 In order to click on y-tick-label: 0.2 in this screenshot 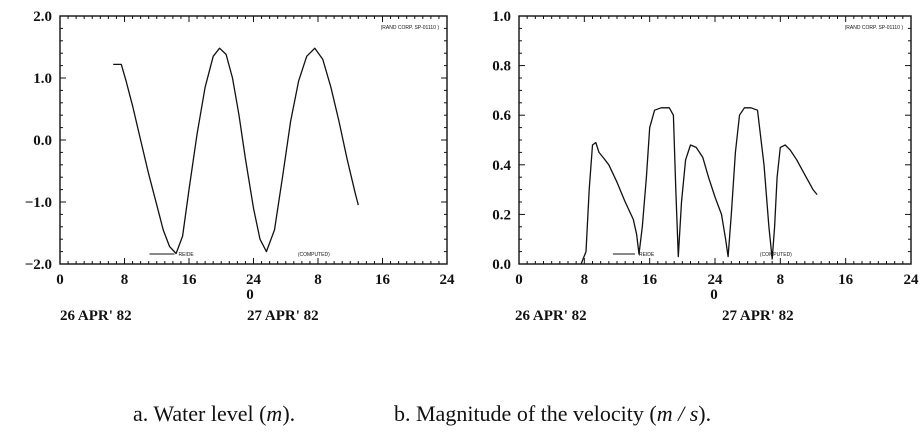, I will do `click(501, 215)`.